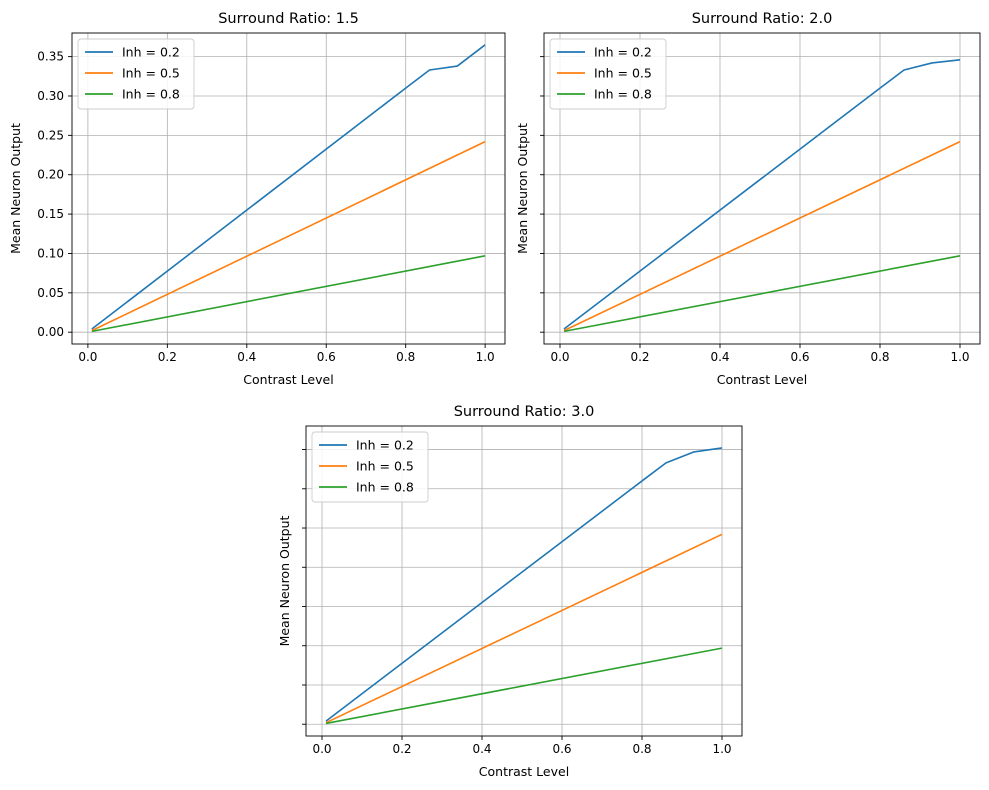 The height and width of the screenshot is (790, 989). I want to click on subplot-title: Surround Ratio: 2.0, so click(762, 19).